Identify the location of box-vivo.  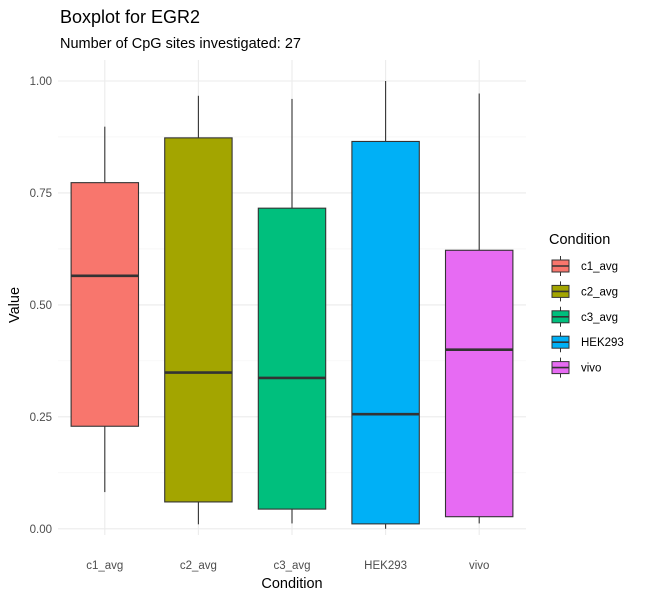
(479, 308).